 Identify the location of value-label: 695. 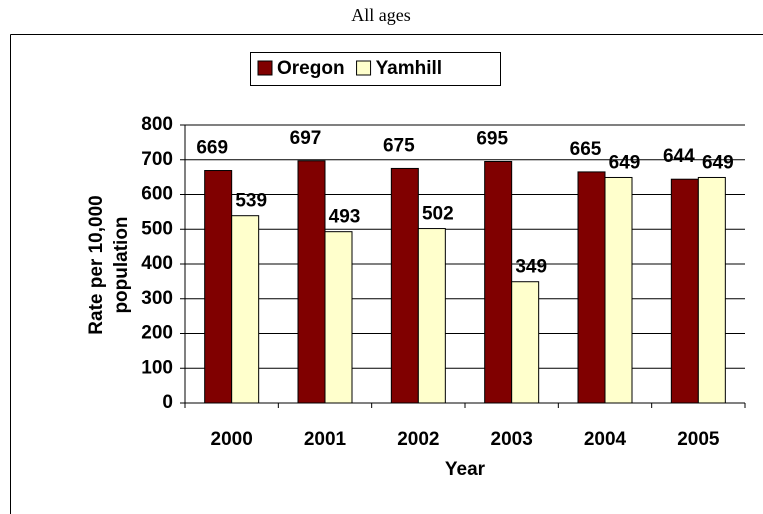
(492, 139).